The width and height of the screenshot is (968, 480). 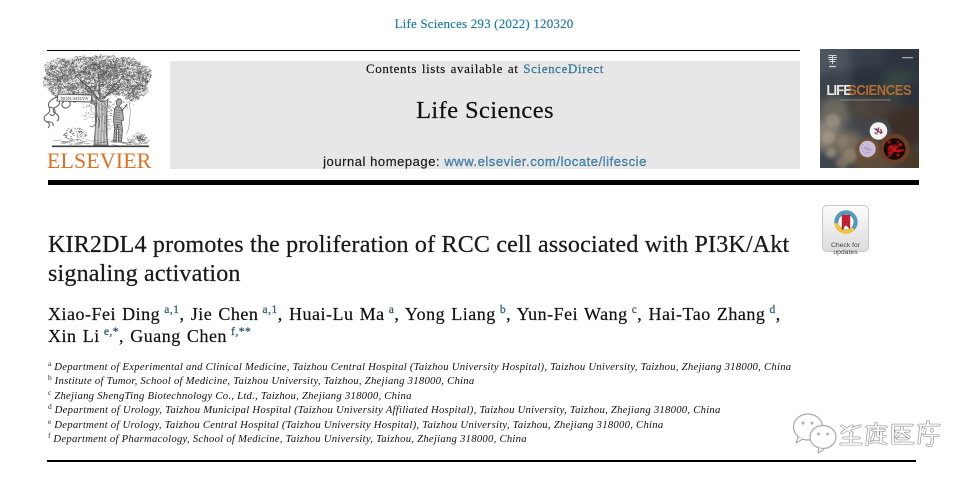 What do you see at coordinates (75, 98) in the screenshot?
I see `svg-text: NON·SOLVS` at bounding box center [75, 98].